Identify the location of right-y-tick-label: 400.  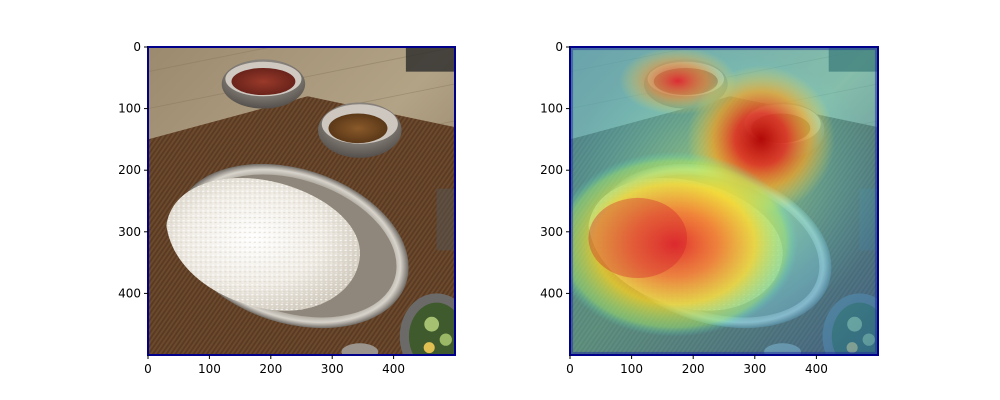
(551, 293).